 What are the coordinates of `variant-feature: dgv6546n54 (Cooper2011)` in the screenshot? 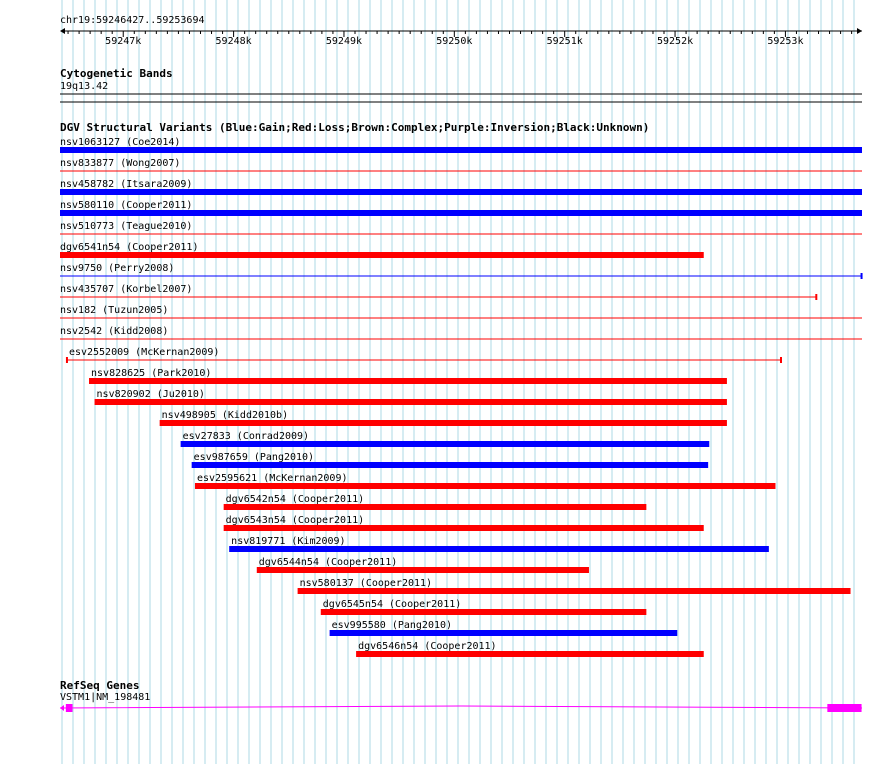 It's located at (530, 649).